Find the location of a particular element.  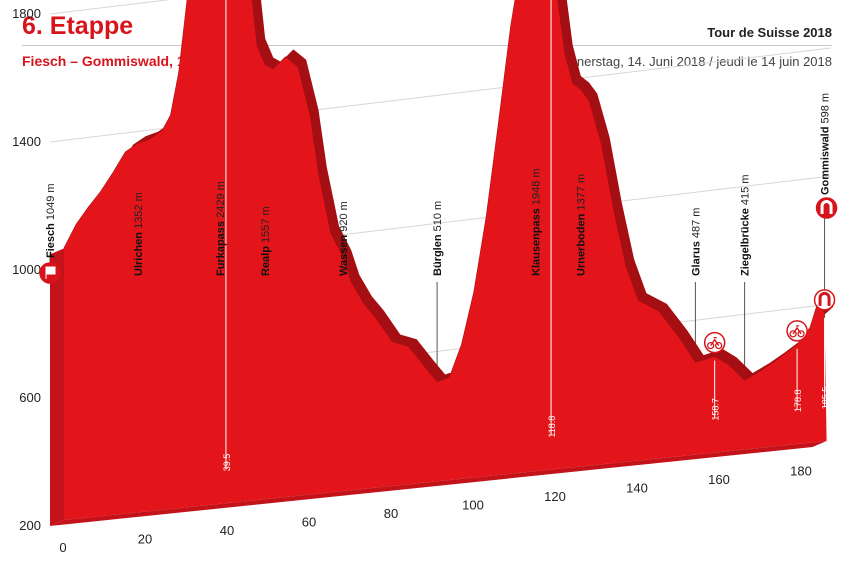

waypoint-name: Wassen is located at coordinates (344, 254).